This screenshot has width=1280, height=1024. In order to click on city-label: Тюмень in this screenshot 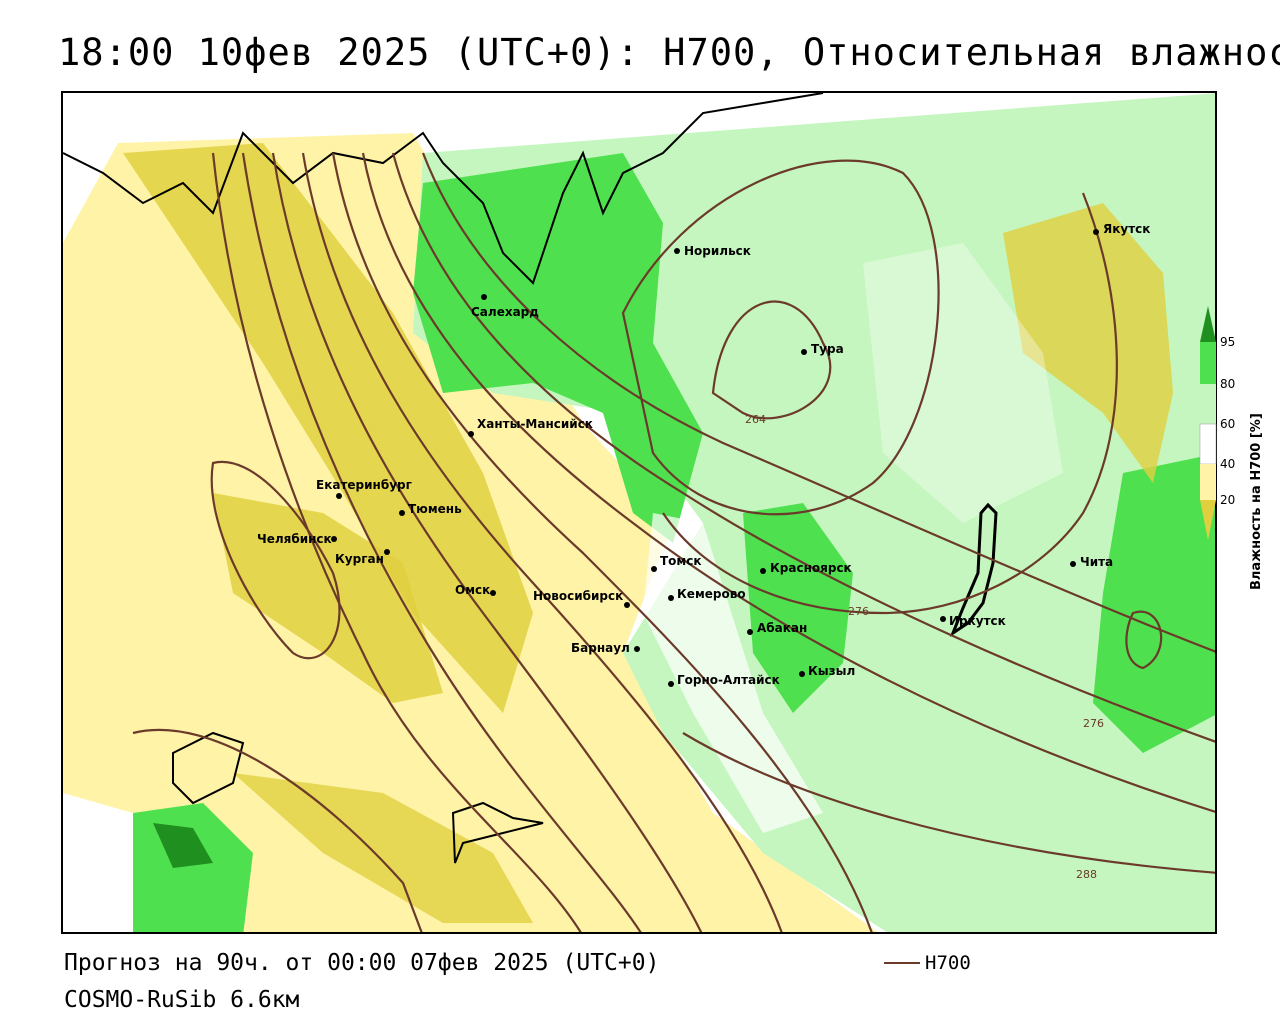, I will do `click(435, 509)`.